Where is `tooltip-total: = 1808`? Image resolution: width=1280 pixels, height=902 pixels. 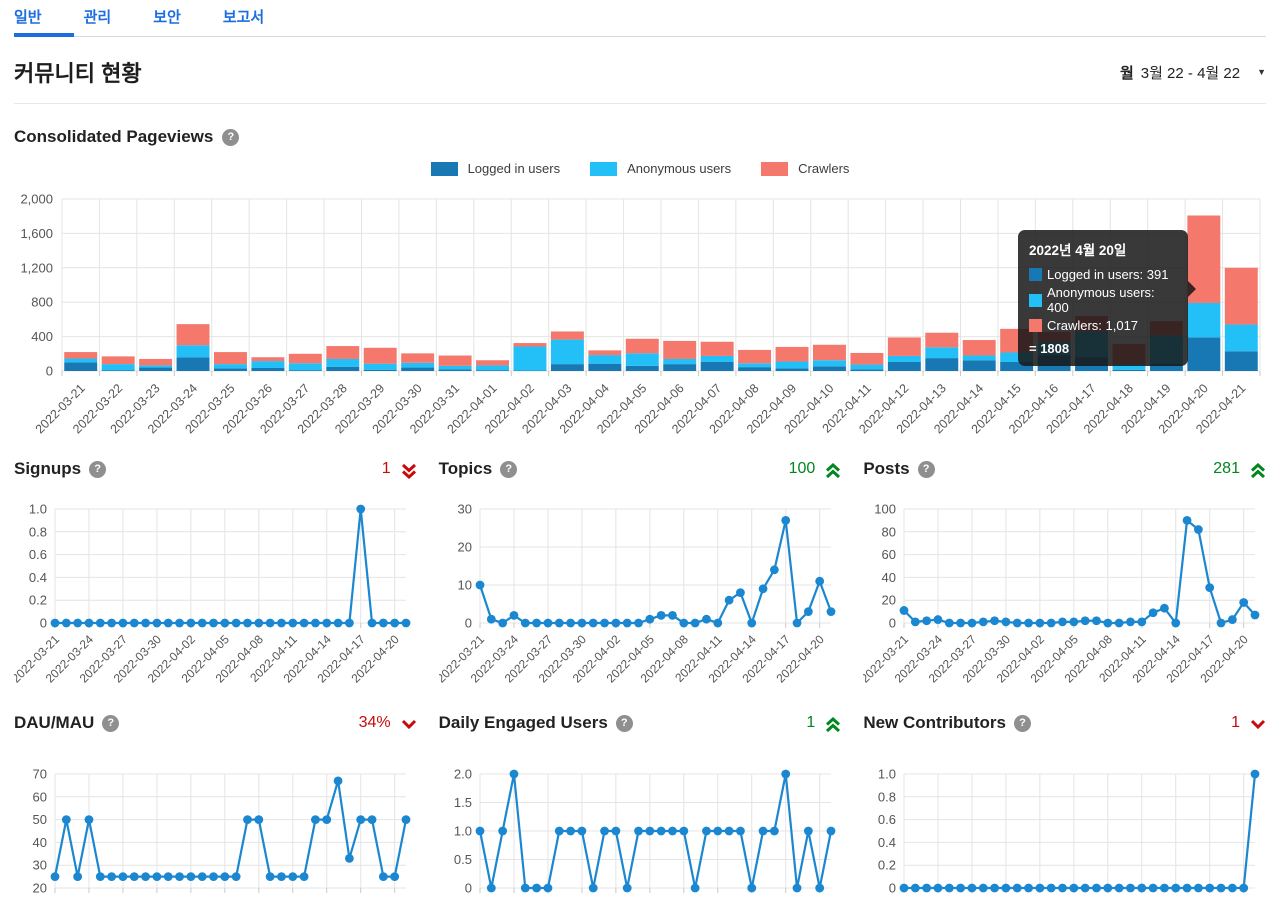
tooltip-total: = 1808 is located at coordinates (1103, 348).